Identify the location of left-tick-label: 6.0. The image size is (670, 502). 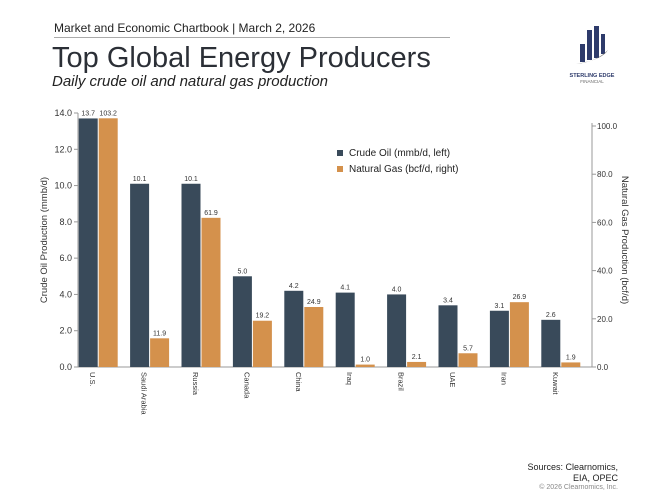
(65, 258).